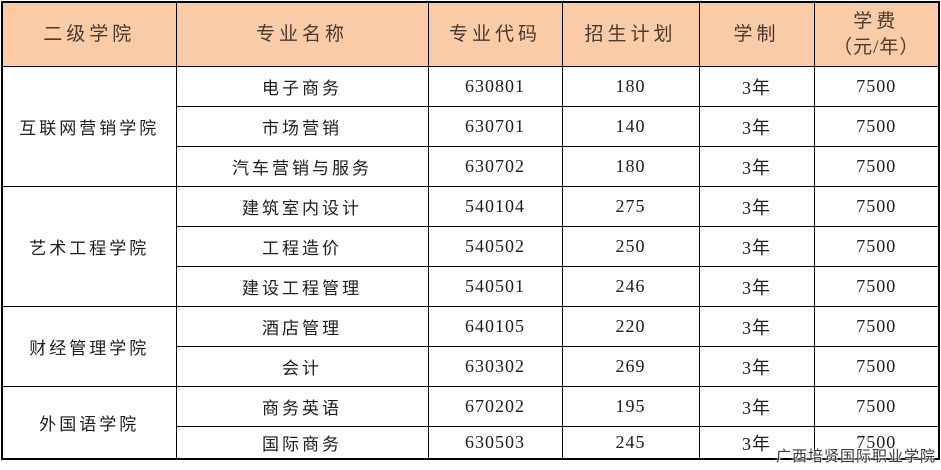  I want to click on cell-code: 630302, so click(495, 366).